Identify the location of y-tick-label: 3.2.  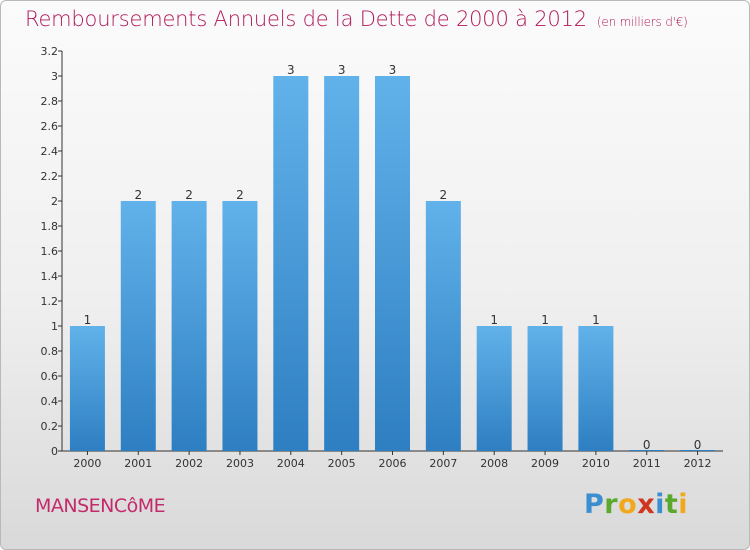
(50, 51).